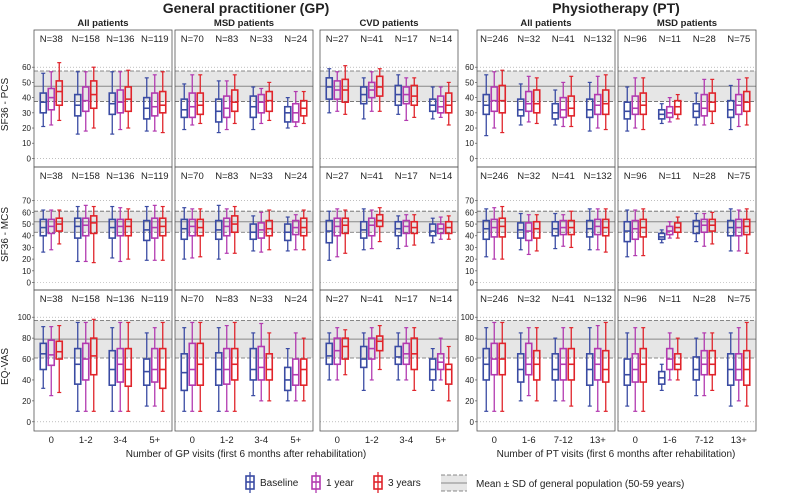  I want to click on section-title-pt: Physiotherapy (PT), so click(616, 8).